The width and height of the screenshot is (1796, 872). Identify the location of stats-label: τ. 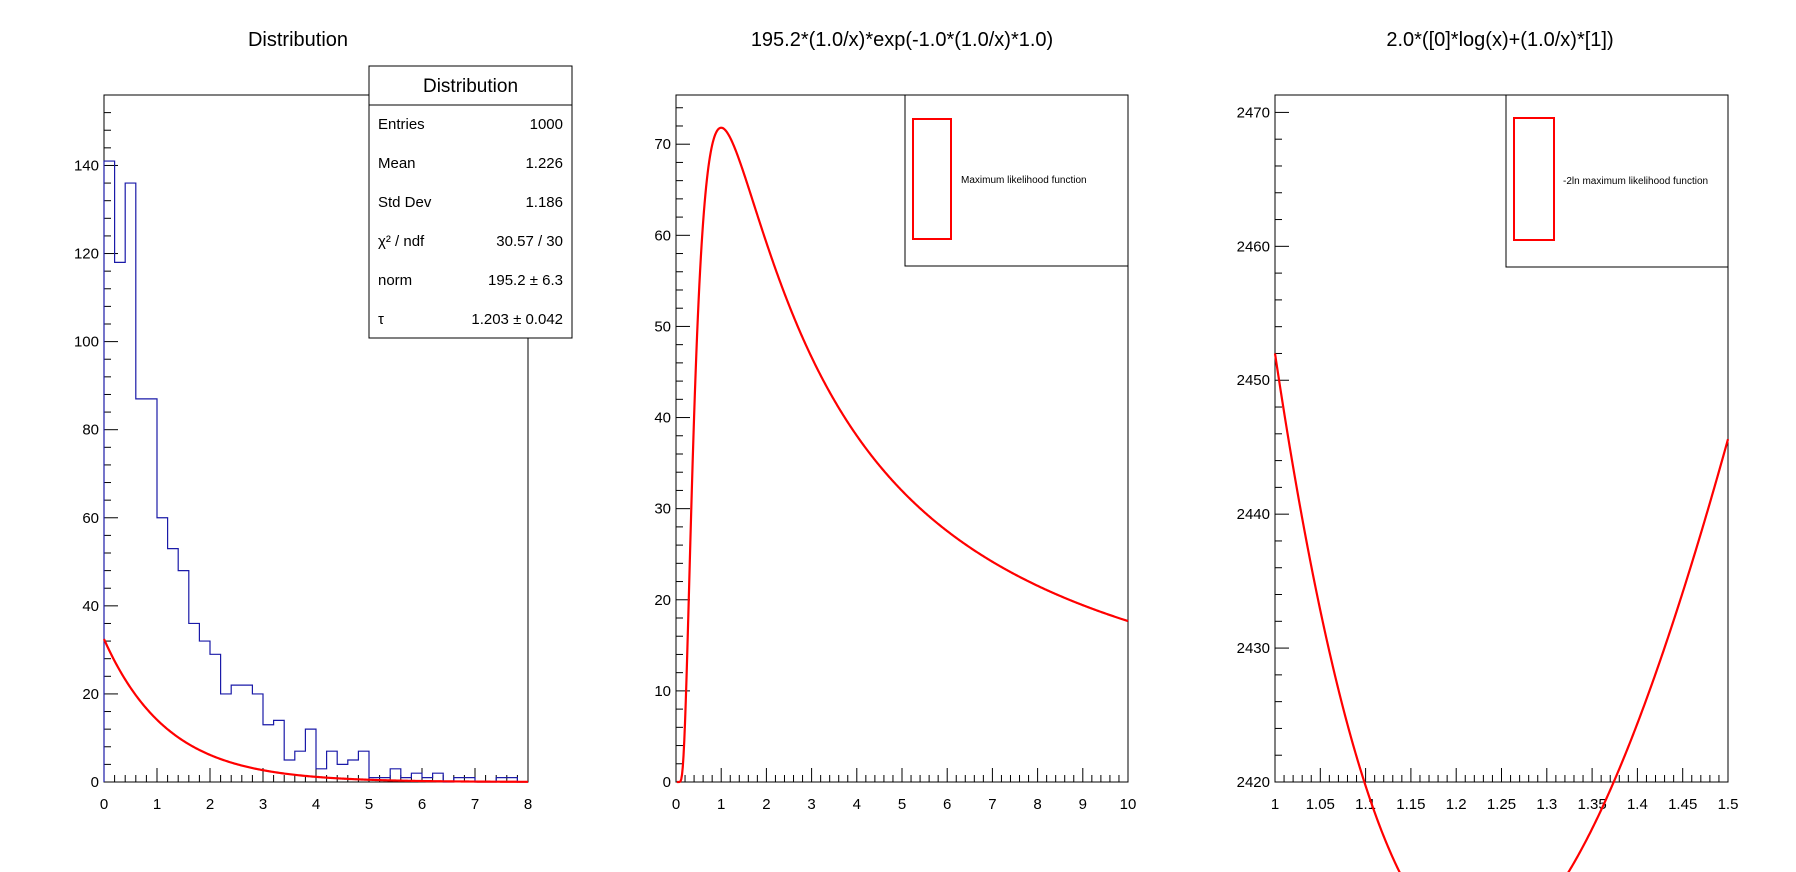
(381, 319).